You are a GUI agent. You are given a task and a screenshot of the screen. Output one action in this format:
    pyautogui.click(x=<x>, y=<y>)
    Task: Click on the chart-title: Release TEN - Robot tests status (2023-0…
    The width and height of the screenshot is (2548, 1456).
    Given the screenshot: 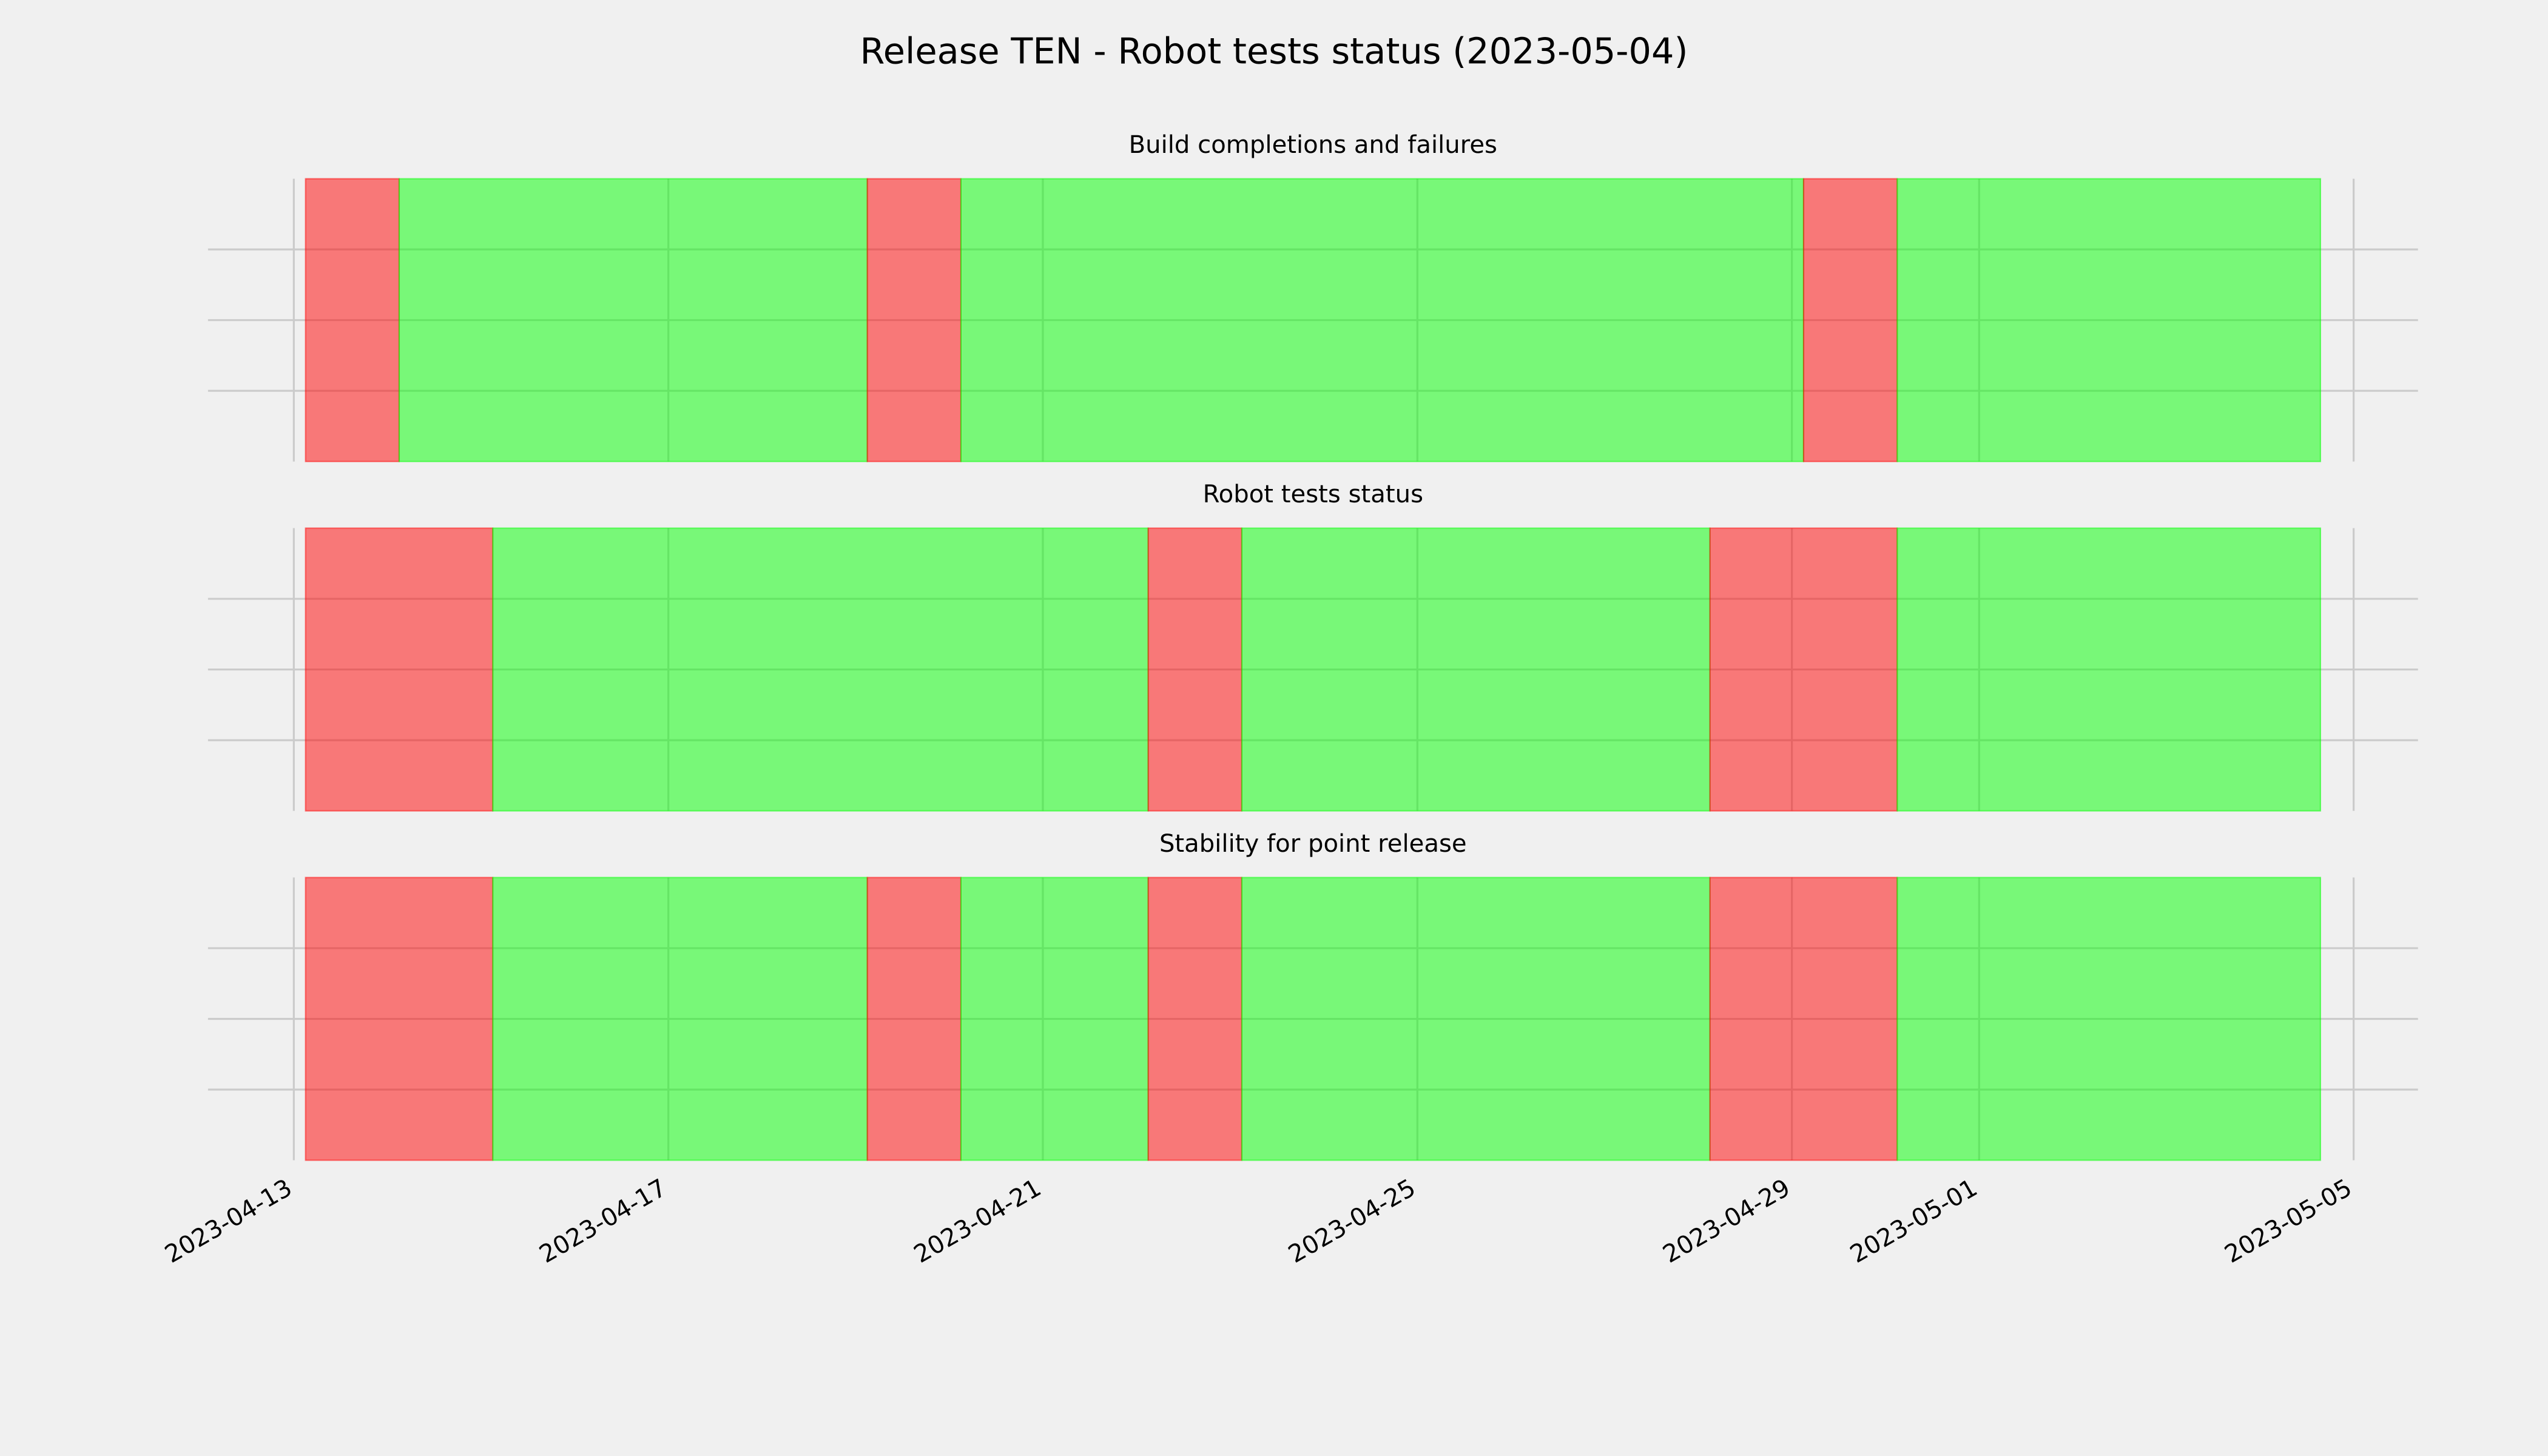 What is the action you would take?
    pyautogui.click(x=1274, y=51)
    